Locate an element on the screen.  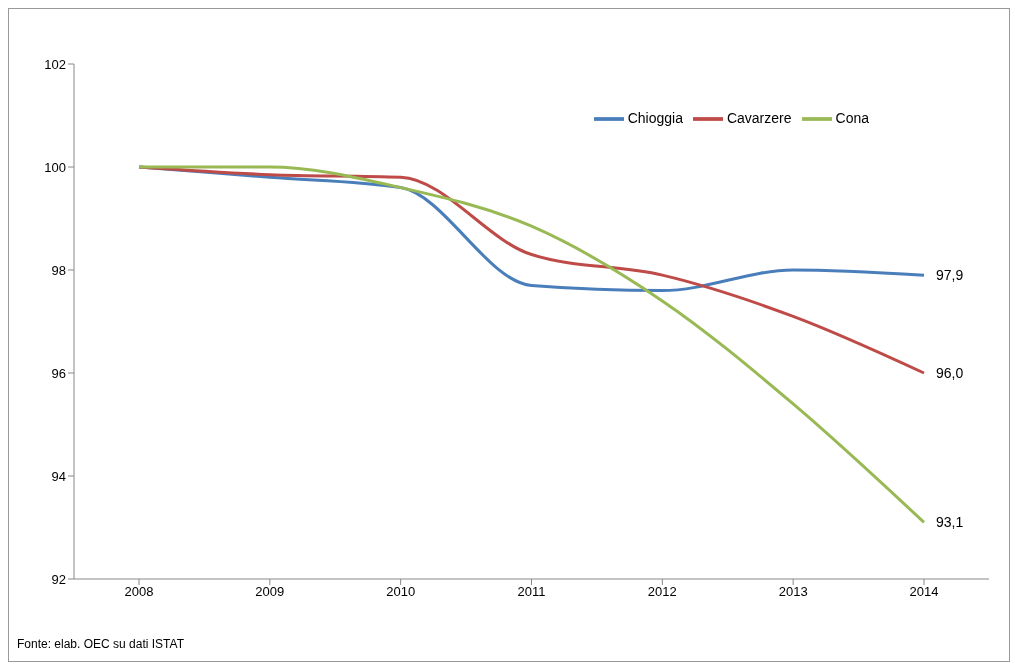
x-tick-label: 2012 is located at coordinates (662, 592).